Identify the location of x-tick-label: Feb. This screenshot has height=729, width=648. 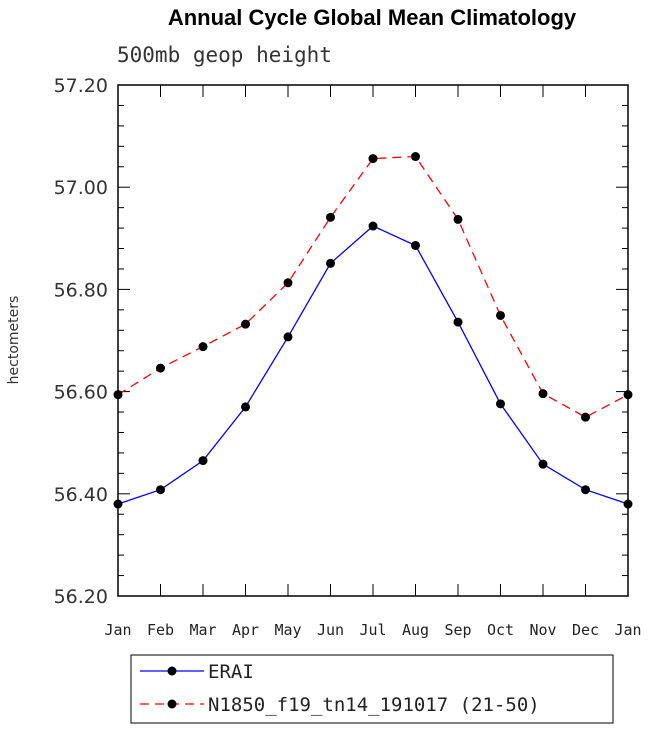
(160, 630).